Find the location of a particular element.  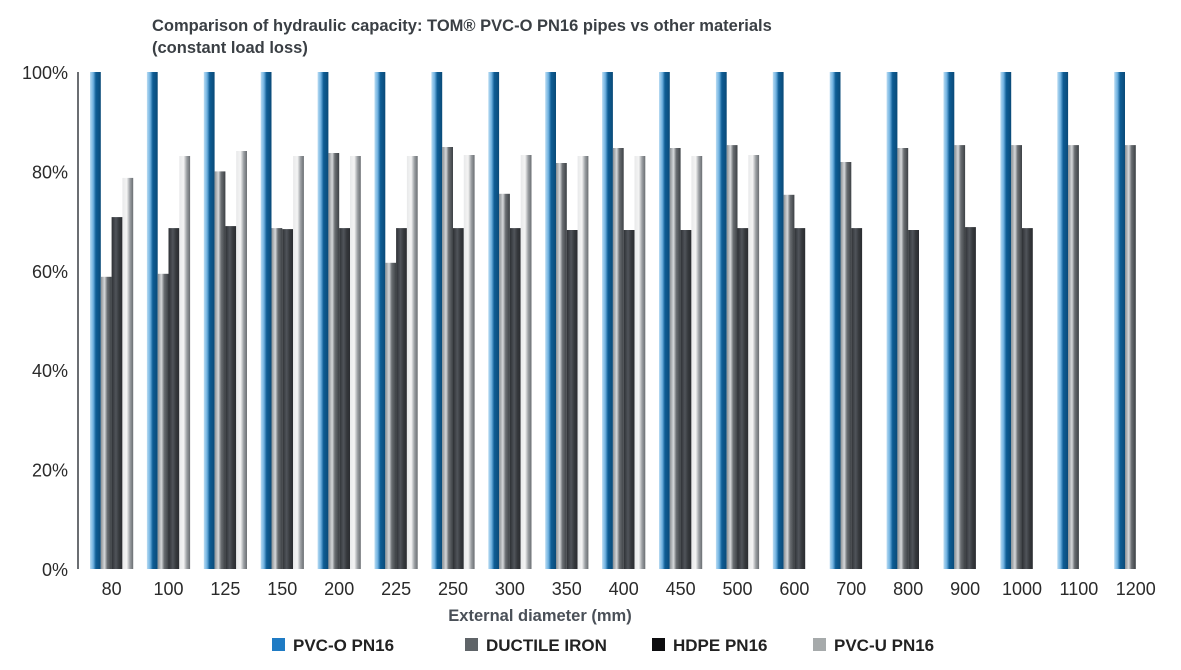

x-tick-label: 900 is located at coordinates (965, 589).